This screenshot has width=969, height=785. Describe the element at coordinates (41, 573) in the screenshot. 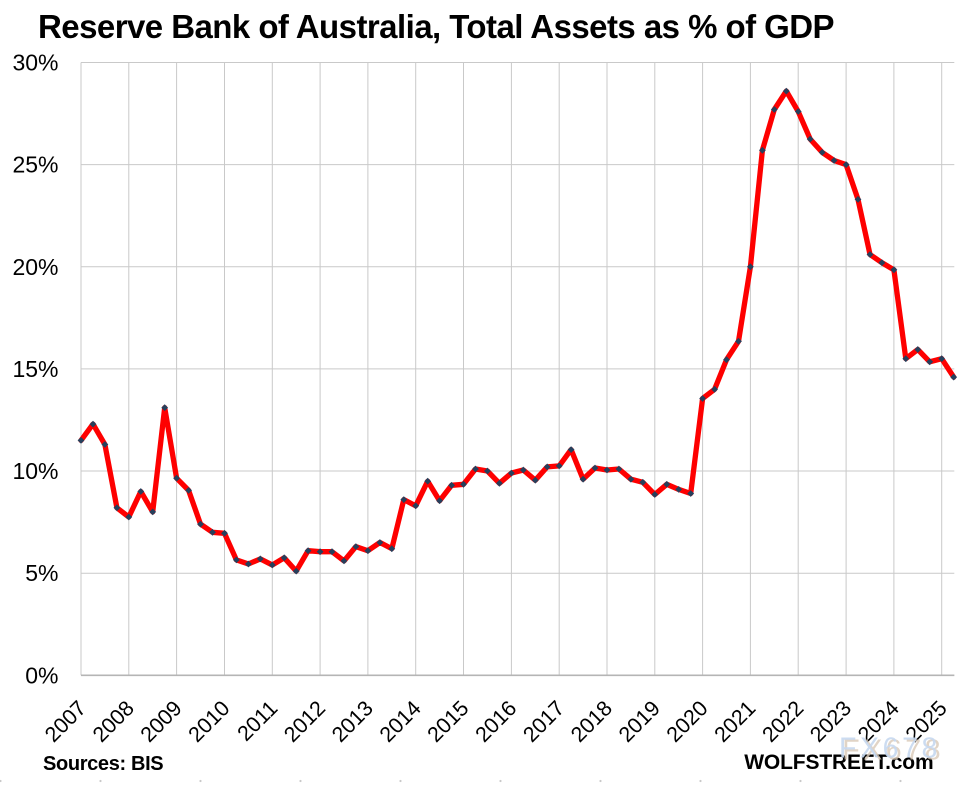

I see `svg-text: 5%` at that location.